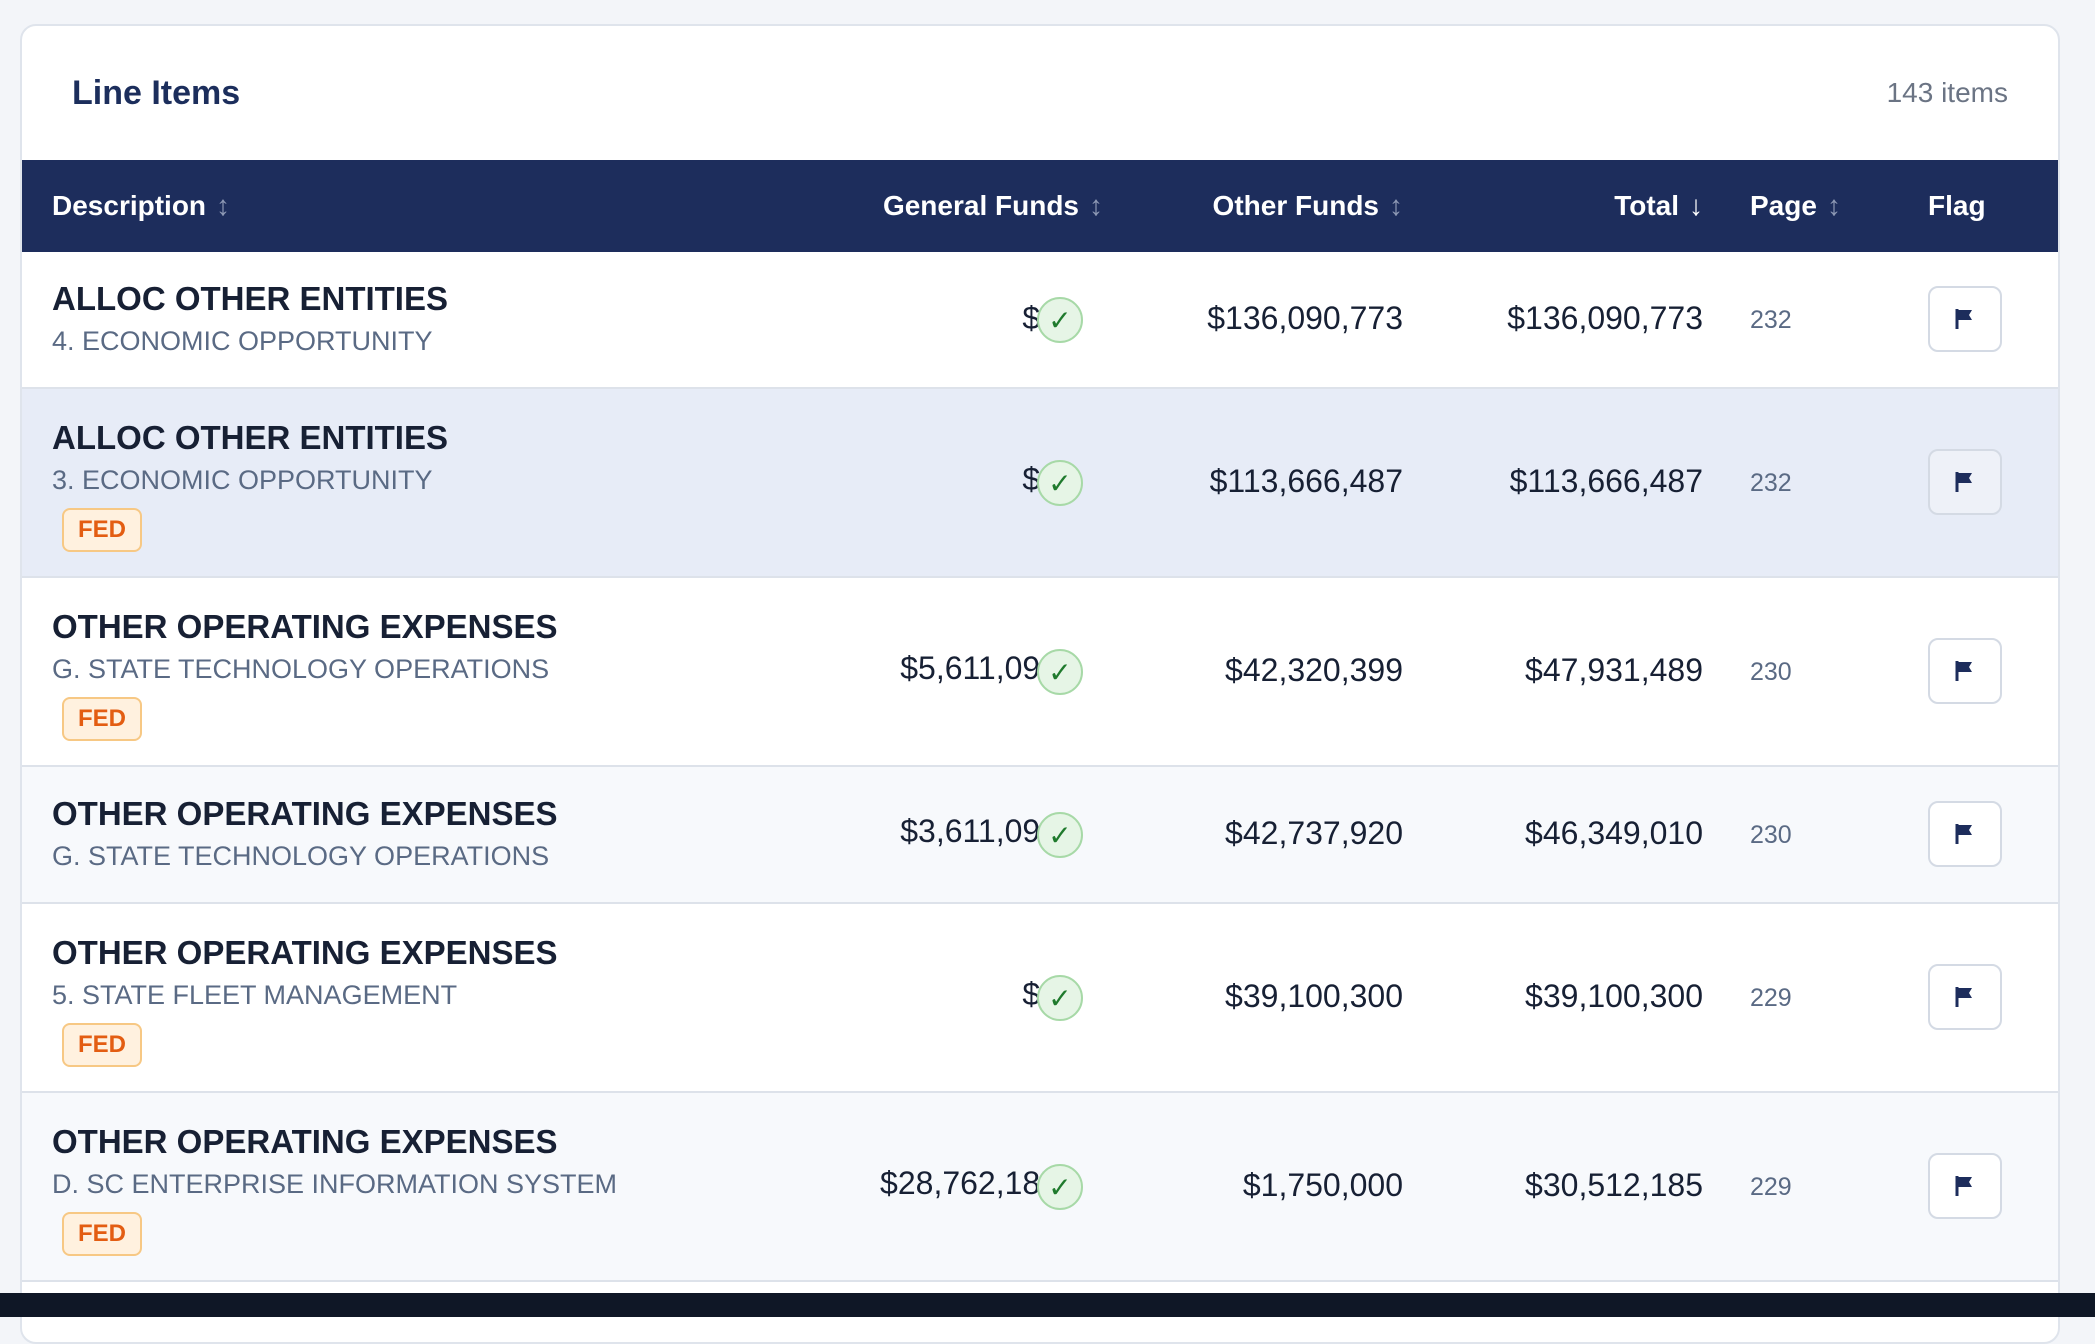  Describe the element at coordinates (1614, 670) in the screenshot. I see `total-value: $47,931,489` at that location.